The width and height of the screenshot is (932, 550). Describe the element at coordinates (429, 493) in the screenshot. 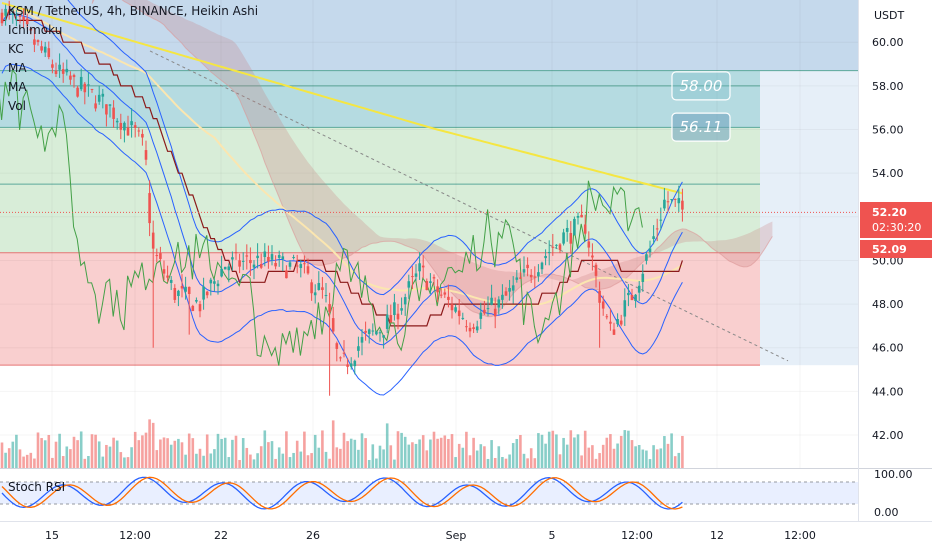

I see `stoch-band` at that location.